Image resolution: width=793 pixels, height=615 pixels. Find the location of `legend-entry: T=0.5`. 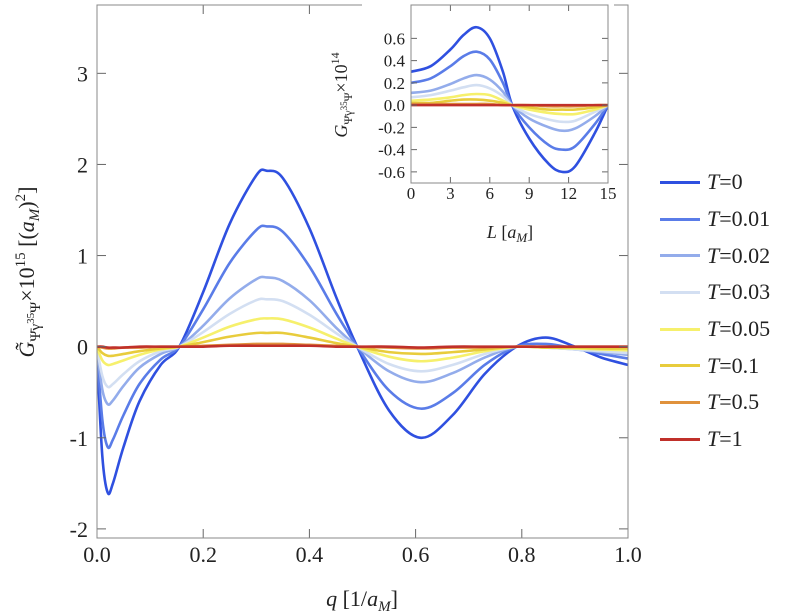

legend-entry: T=0.5 is located at coordinates (715, 402).